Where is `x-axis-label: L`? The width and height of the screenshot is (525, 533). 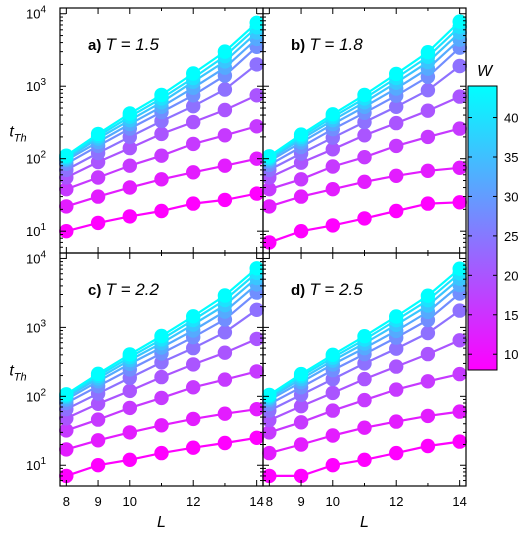
x-axis-label: L is located at coordinates (364, 522).